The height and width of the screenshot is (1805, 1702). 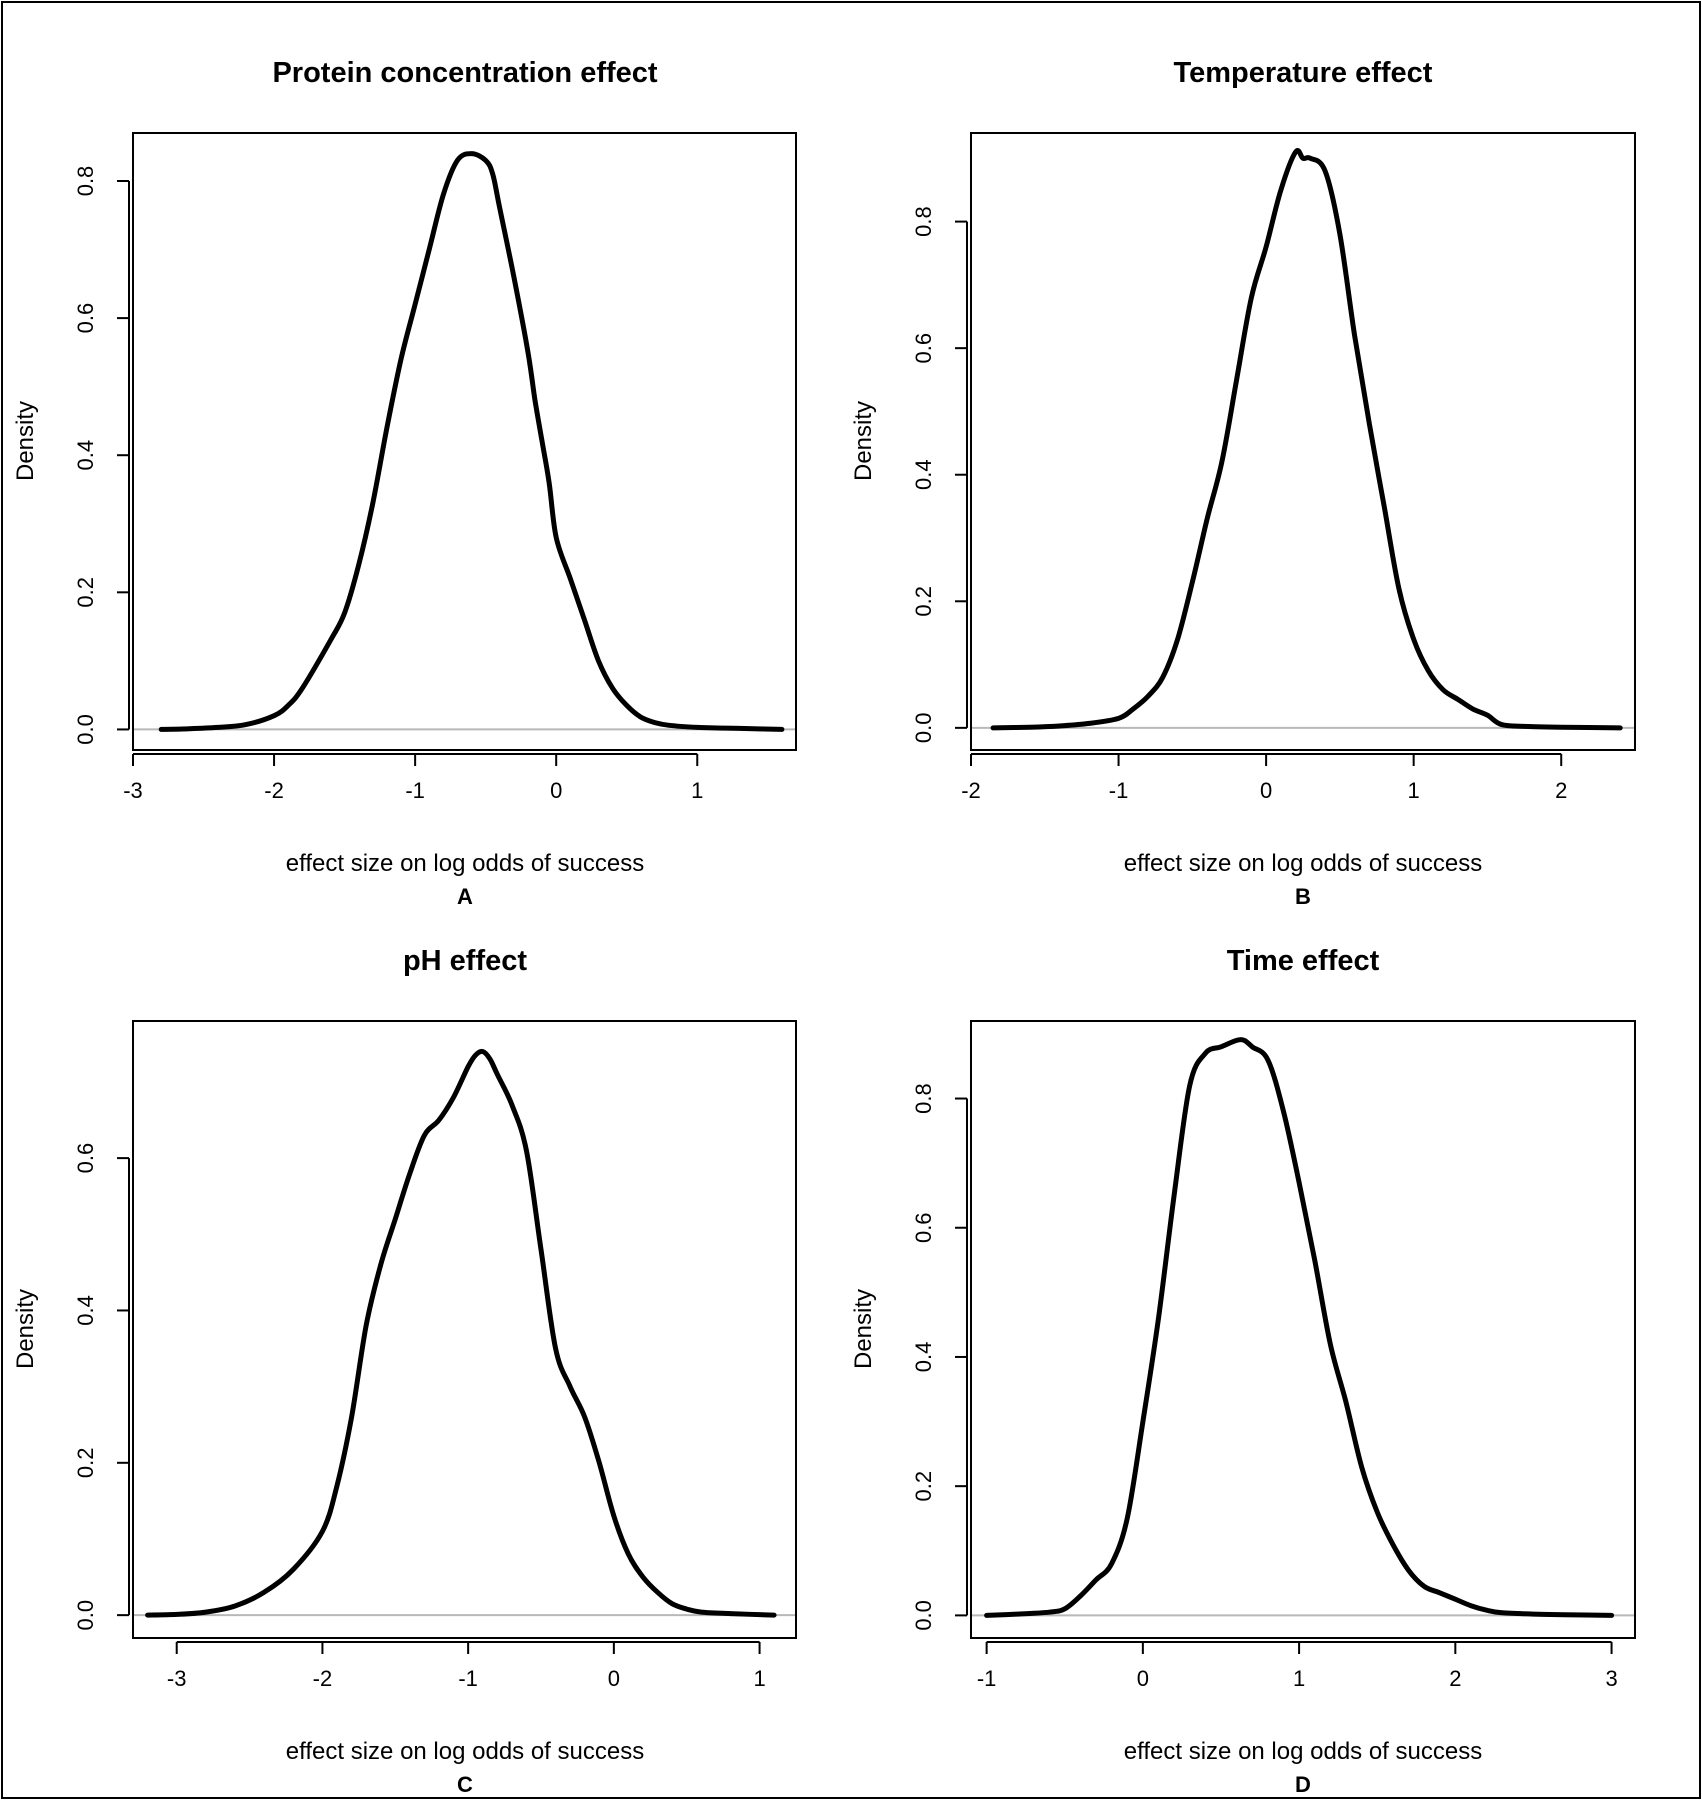 What do you see at coordinates (1303, 1784) in the screenshot?
I see `panel-d-letter: D` at bounding box center [1303, 1784].